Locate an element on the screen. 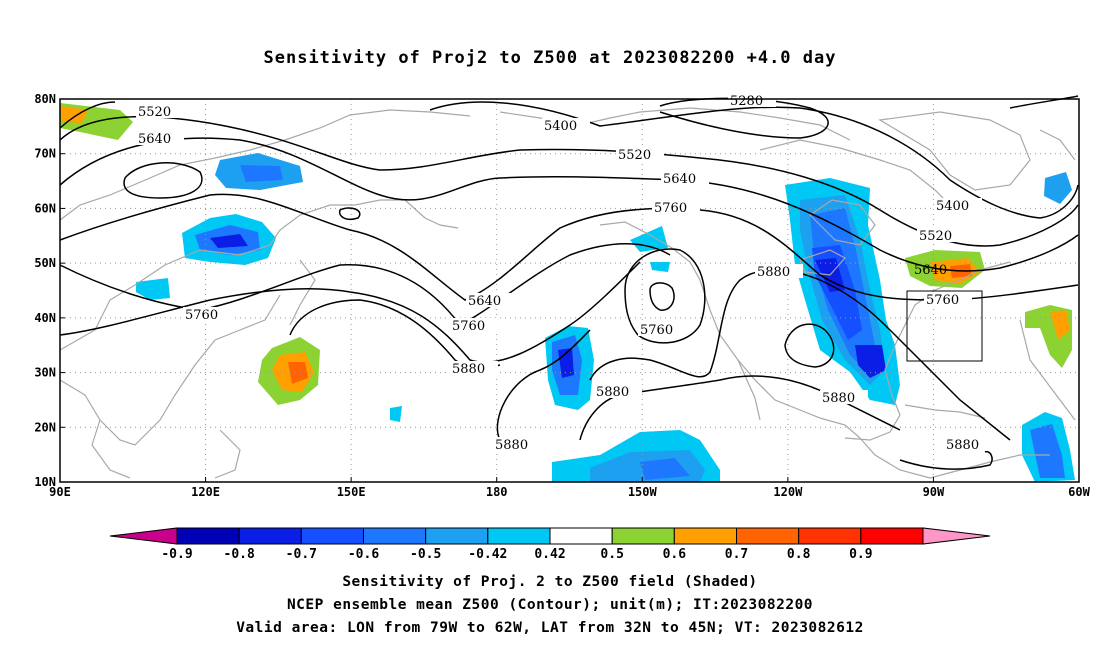  lat-tick-label: 50N is located at coordinates (45, 263).